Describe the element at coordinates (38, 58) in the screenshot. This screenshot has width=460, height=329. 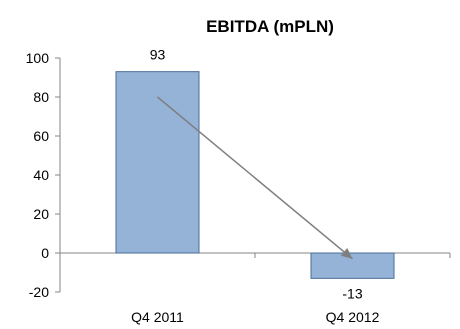
I see `y-tick-label: 100` at that location.